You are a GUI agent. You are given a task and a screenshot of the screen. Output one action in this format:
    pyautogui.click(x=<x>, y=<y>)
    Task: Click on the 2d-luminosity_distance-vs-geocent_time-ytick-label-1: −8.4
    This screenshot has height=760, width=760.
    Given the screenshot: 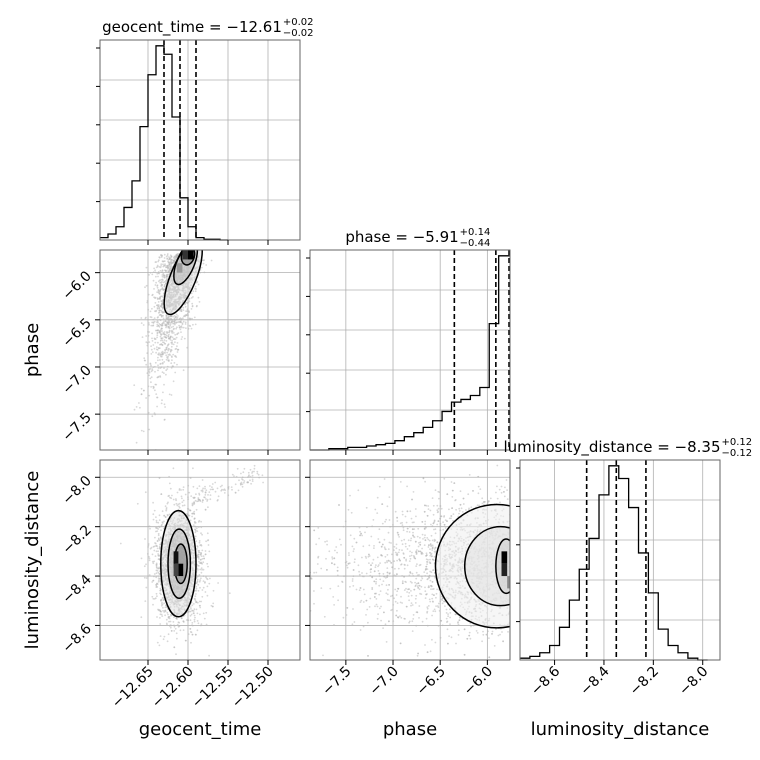 What is the action you would take?
    pyautogui.click(x=76, y=589)
    